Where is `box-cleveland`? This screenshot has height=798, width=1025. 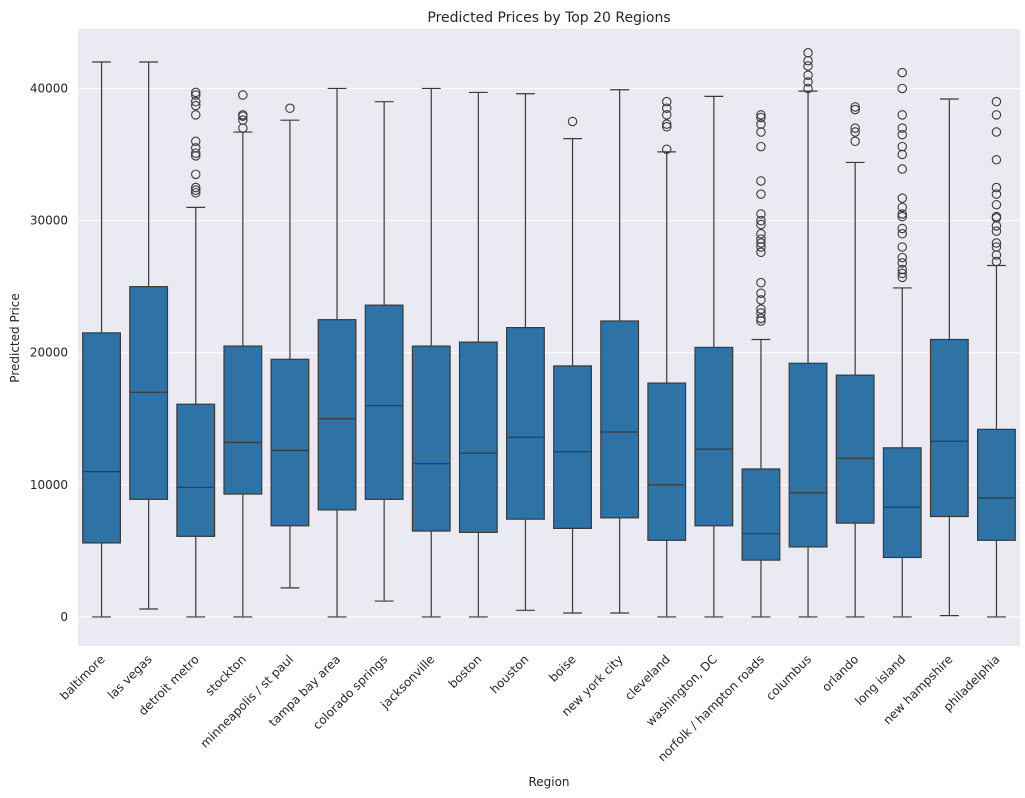 box-cleveland is located at coordinates (667, 357).